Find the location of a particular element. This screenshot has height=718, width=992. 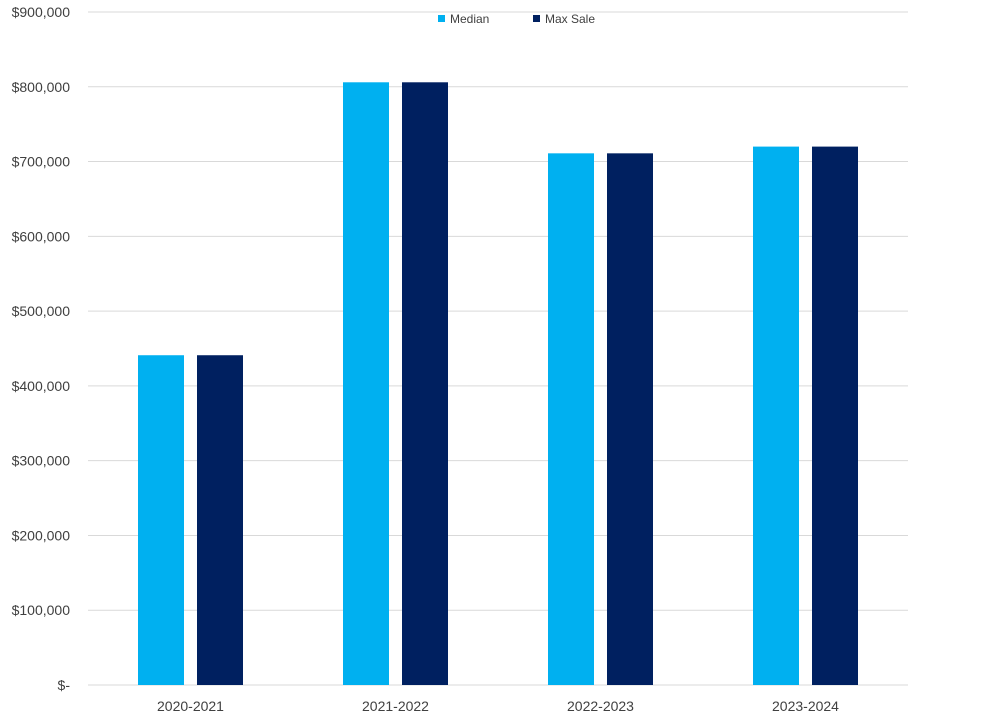

y-tick-label: $700,000 is located at coordinates (41, 162).